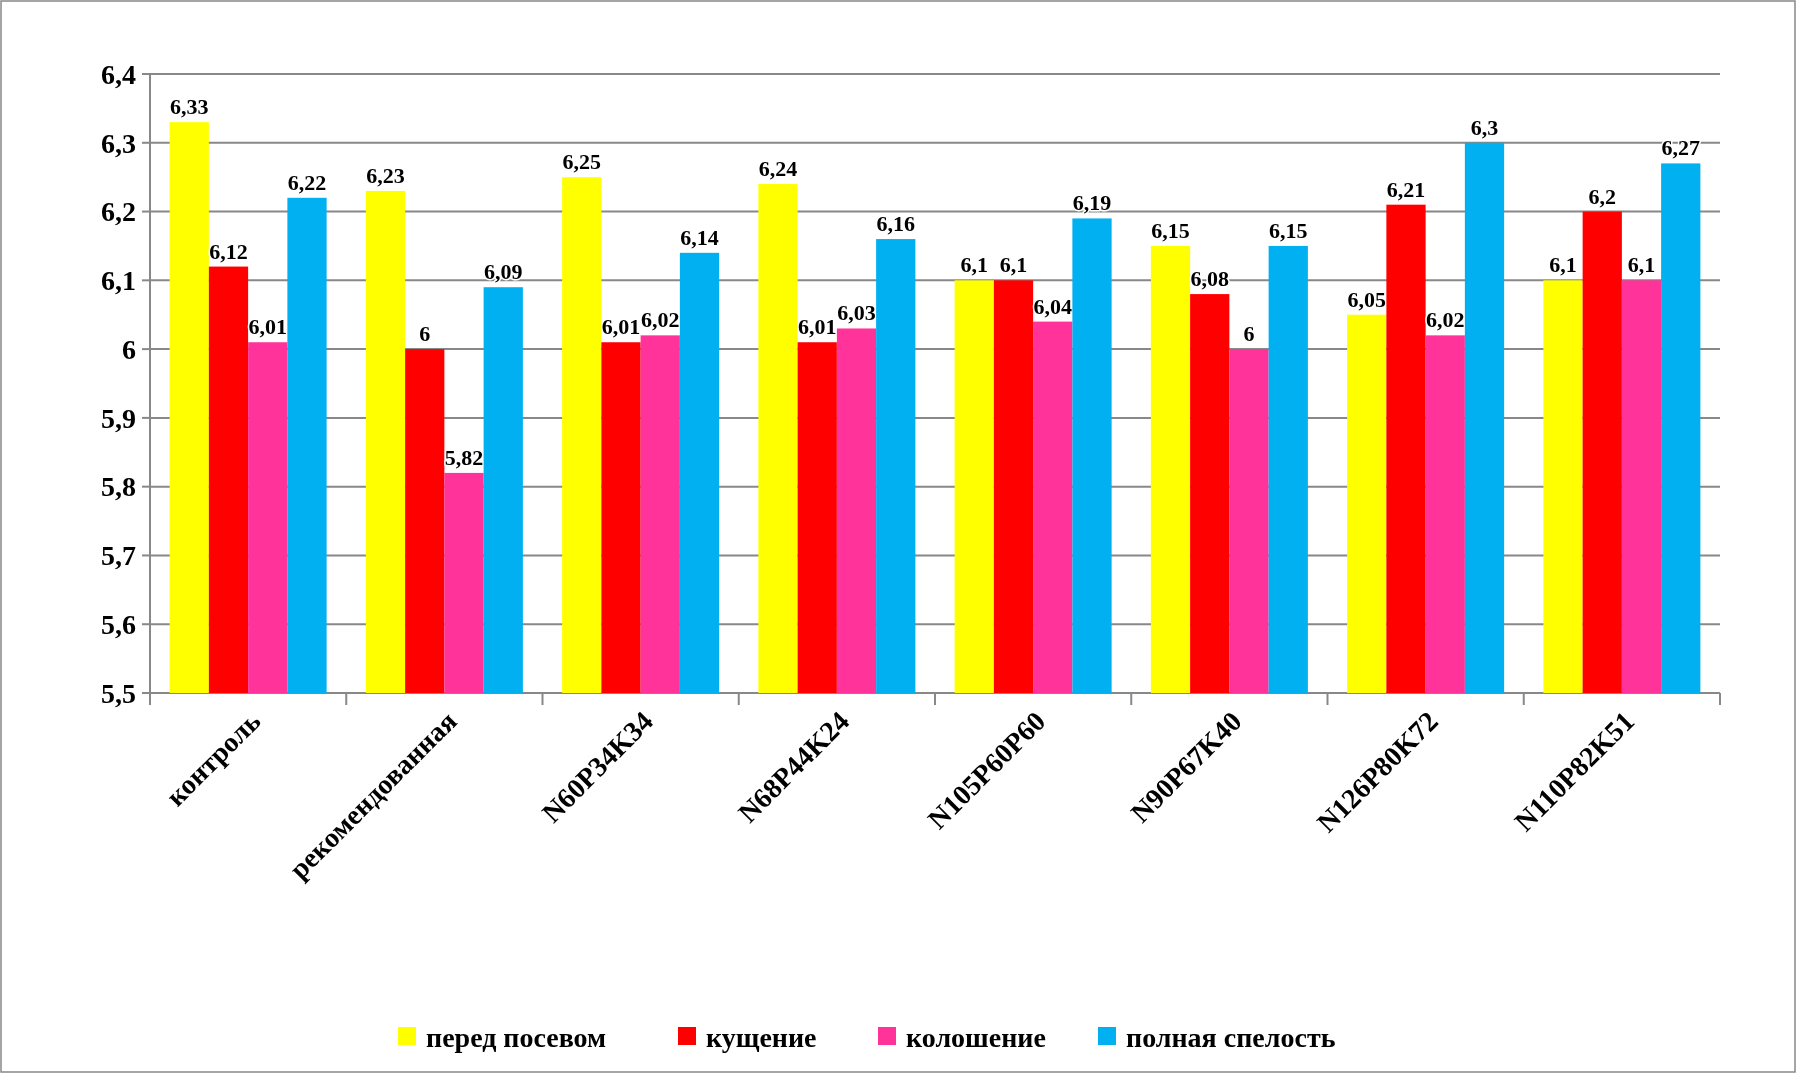 The height and width of the screenshot is (1073, 1796). Describe the element at coordinates (856, 313) in the screenshot. I see `data-label: 6,03` at that location.